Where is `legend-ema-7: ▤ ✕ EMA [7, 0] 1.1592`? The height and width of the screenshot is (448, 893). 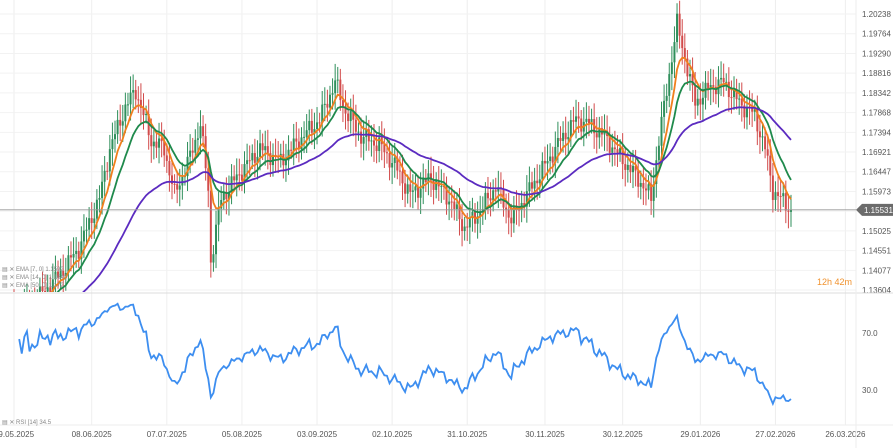
legend-ema-7: ▤ ✕ EMA [7, 0] 1.1592 is located at coordinates (33, 270).